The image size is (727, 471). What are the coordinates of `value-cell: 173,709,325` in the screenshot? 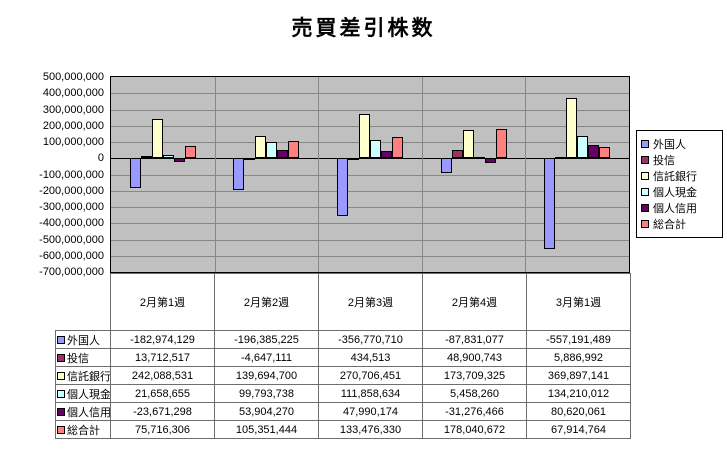 It's located at (474, 375).